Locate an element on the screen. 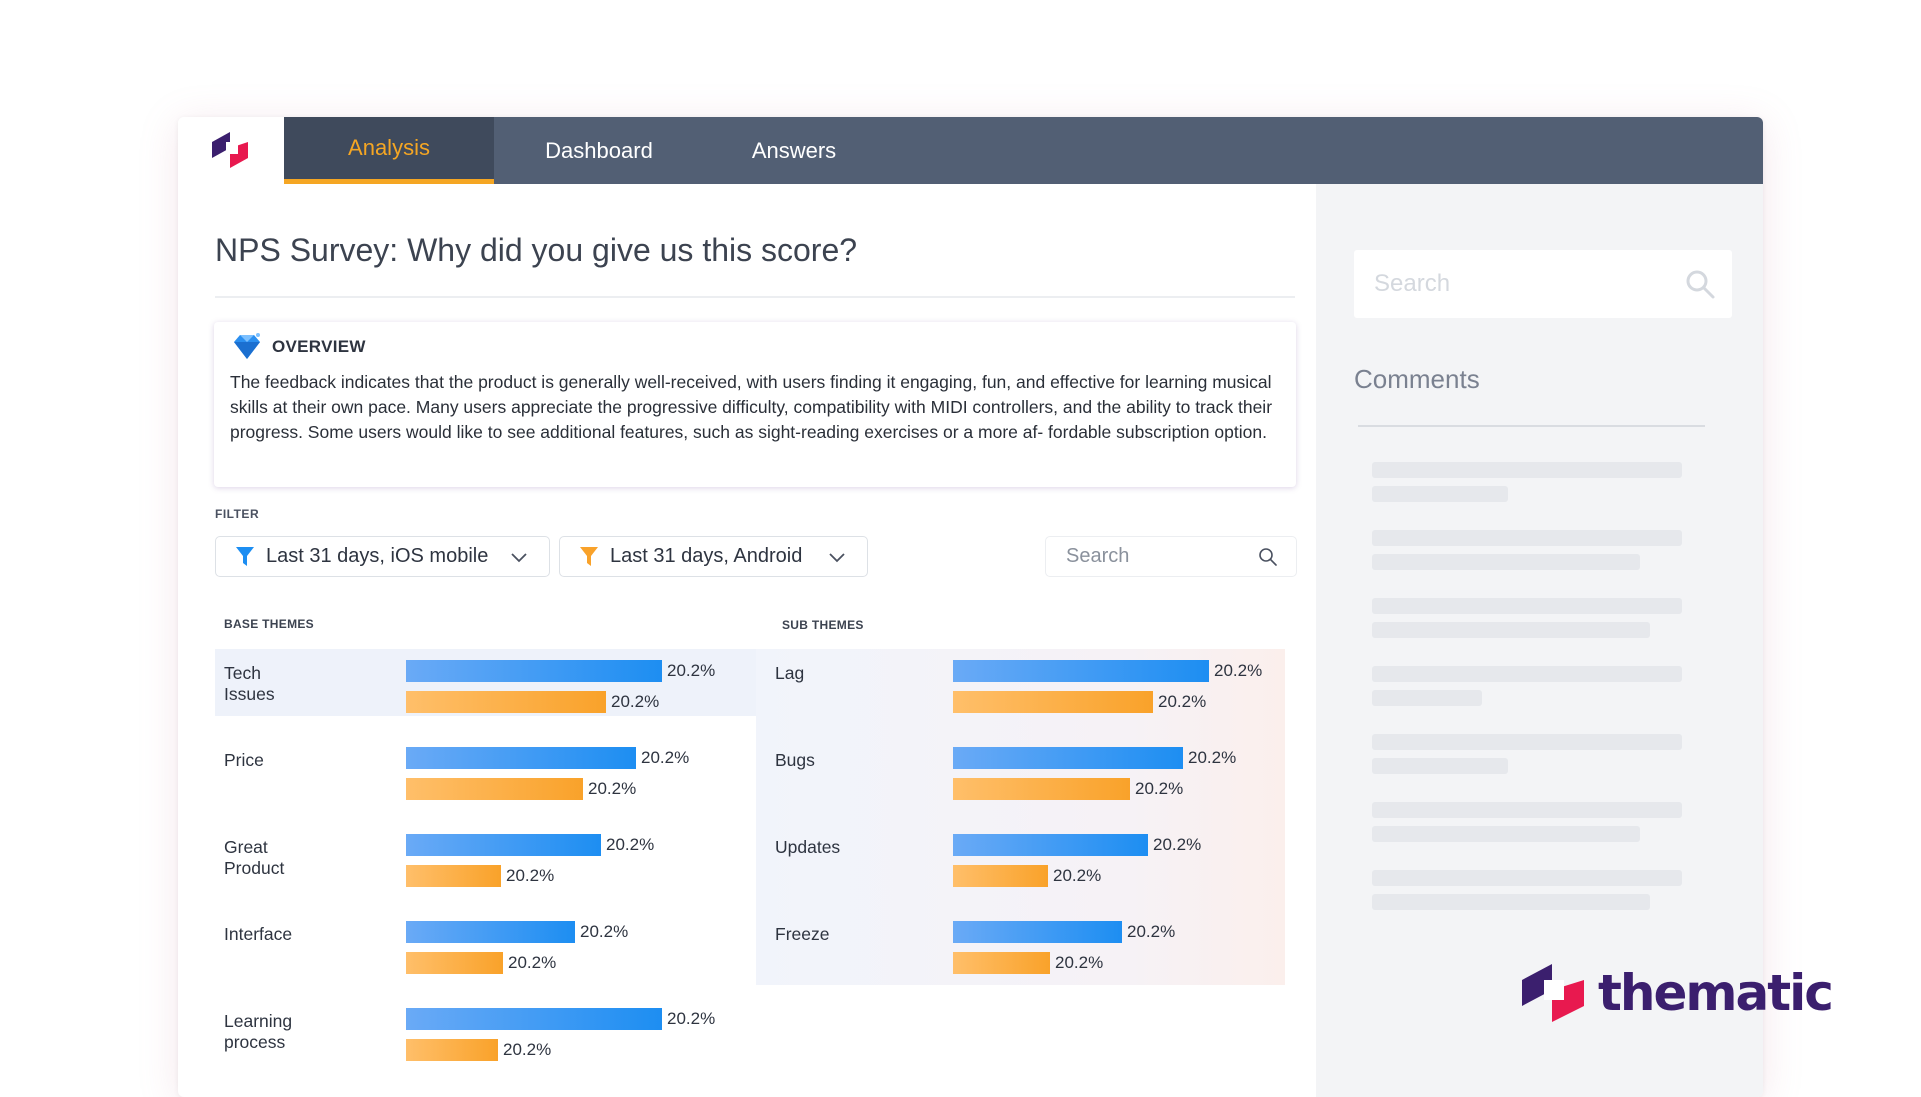 Image resolution: width=1921 pixels, height=1097 pixels. tab-analysis: Analysis is located at coordinates (389, 150).